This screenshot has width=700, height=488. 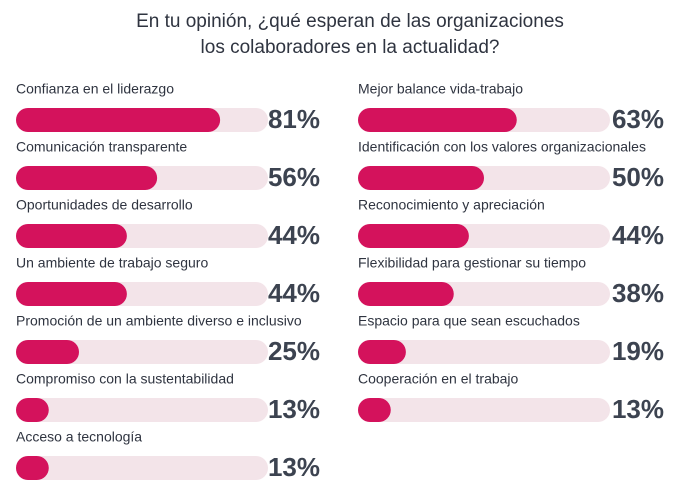 I want to click on category-label: Compromiso con la sustentabilidad, so click(x=125, y=379).